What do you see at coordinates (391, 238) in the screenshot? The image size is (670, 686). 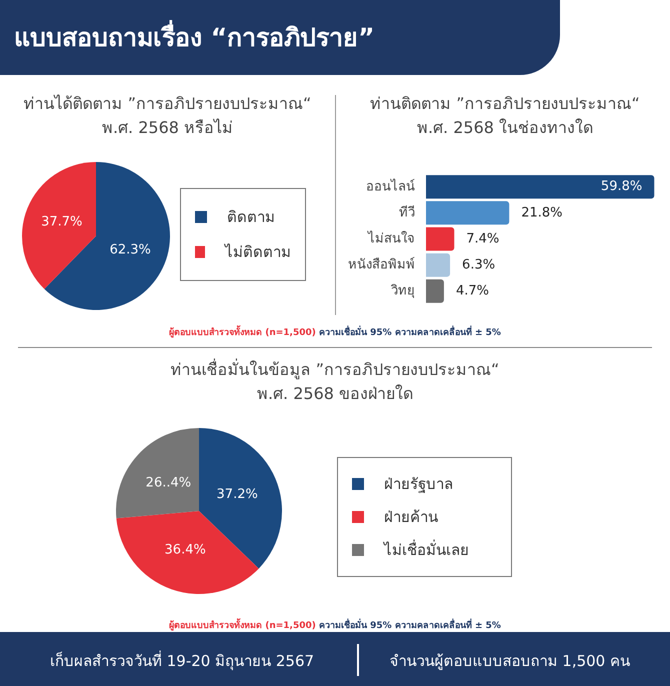 I see `y-tick-label: ไม่สนใจ` at bounding box center [391, 238].